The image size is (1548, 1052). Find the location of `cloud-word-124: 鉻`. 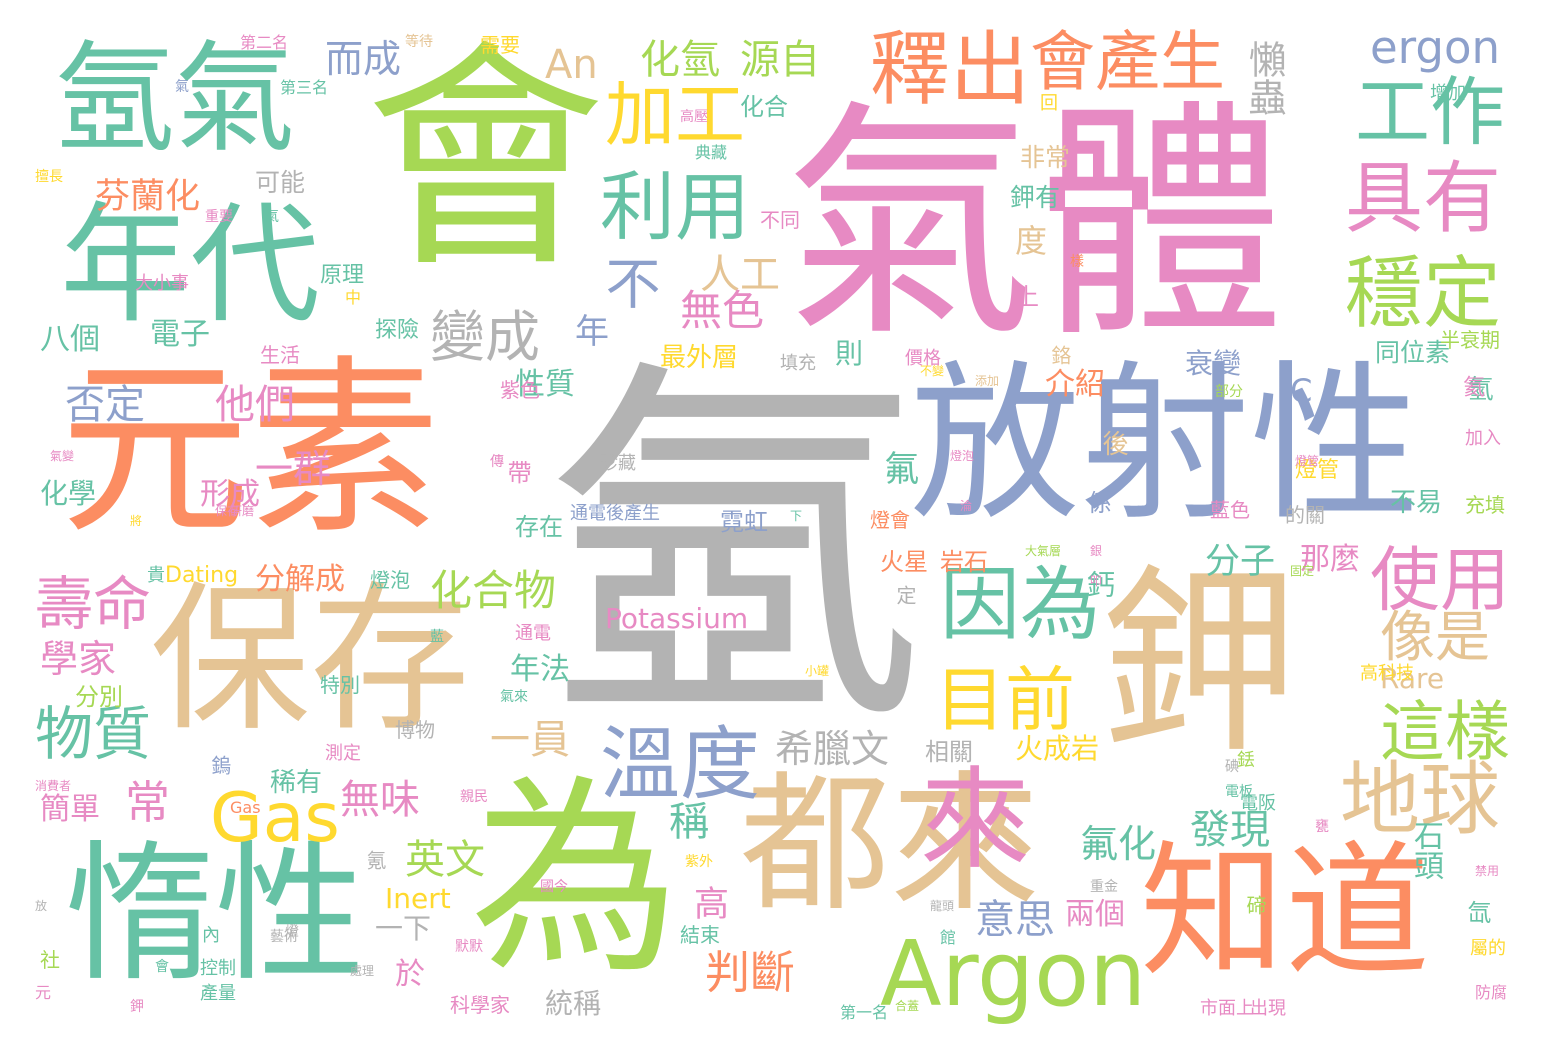

cloud-word-124: 鉻 is located at coordinates (1060, 355).